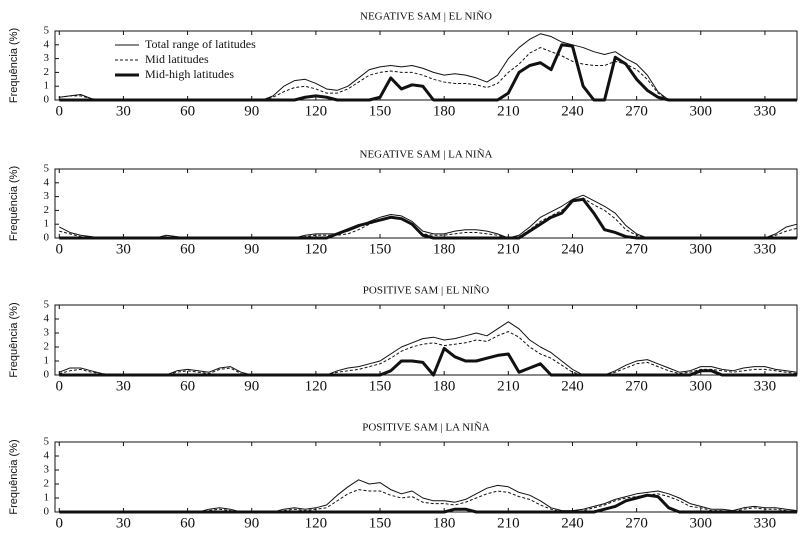 This screenshot has height=535, width=800. I want to click on panel-title: NEGATIVE SAM | EL NIÑO, so click(426, 17).